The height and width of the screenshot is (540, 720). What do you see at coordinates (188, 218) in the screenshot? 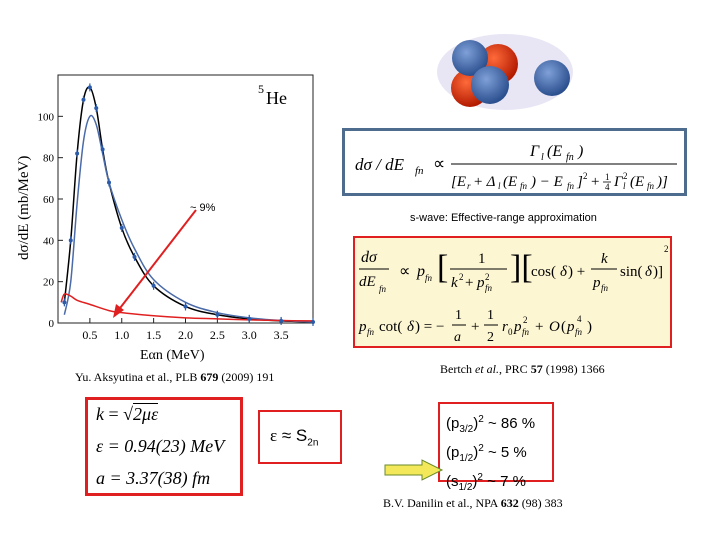
I see `fit-curve` at bounding box center [188, 218].